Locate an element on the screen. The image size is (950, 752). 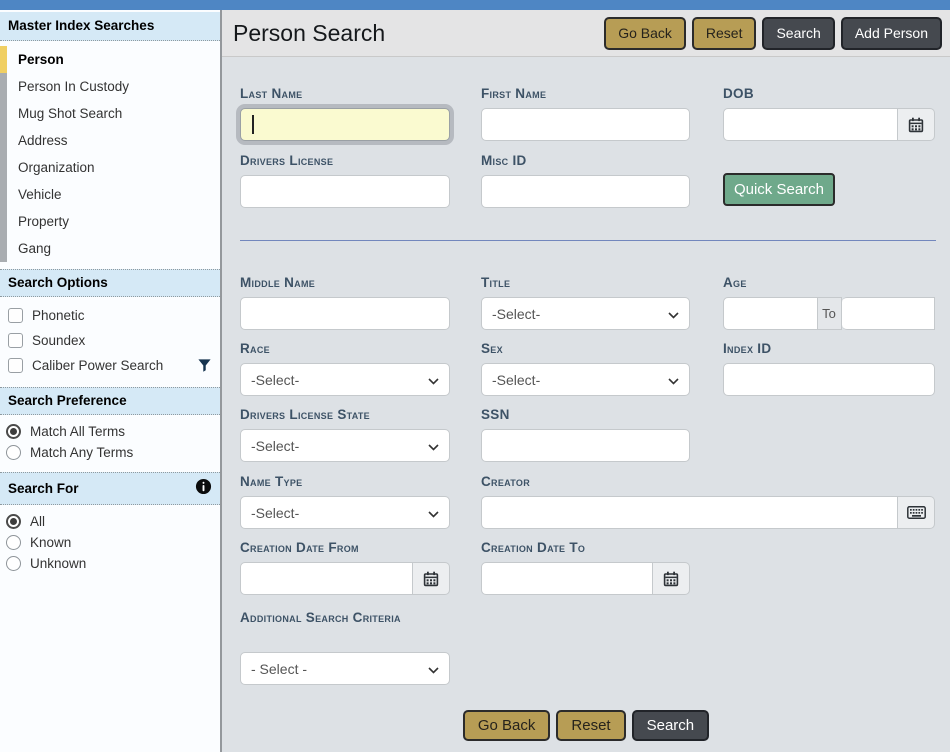
field-index-id: Index ID is located at coordinates (829, 368).